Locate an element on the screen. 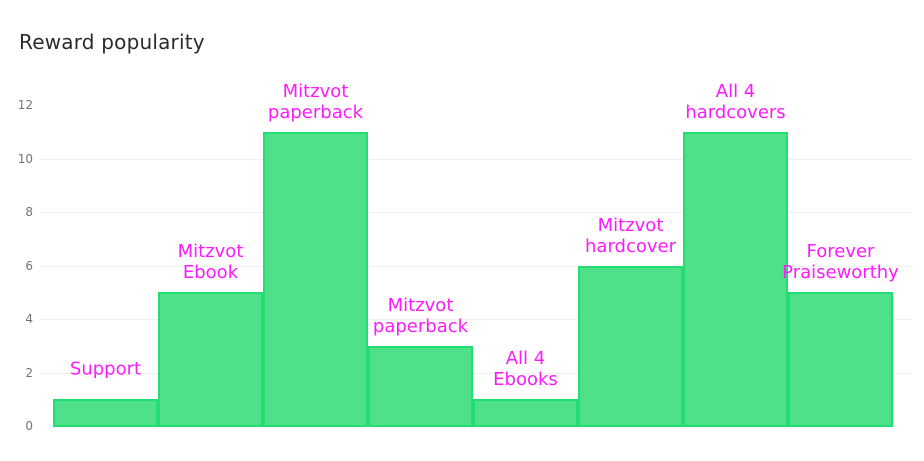 The height and width of the screenshot is (461, 924). y-axis-tick: 10 is located at coordinates (25, 158).